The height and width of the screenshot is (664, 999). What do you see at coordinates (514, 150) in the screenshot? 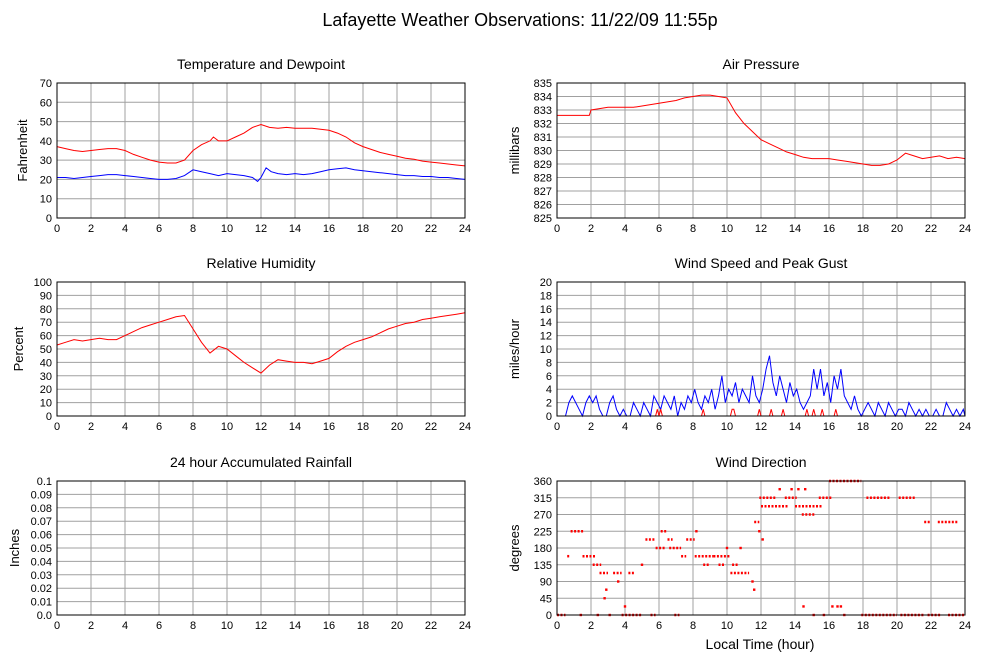
I see `y-axis-label: millibars` at bounding box center [514, 150].